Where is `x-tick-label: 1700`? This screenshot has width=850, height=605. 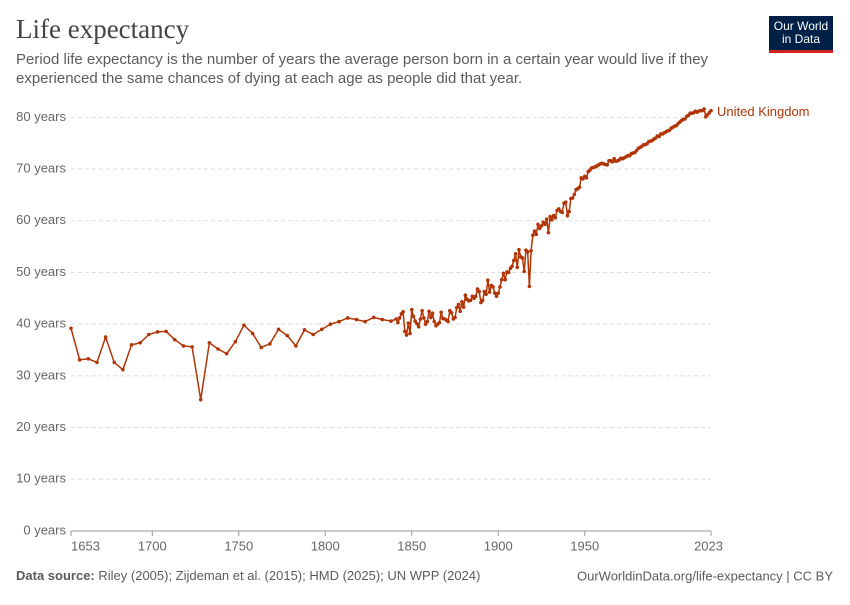 x-tick-label: 1700 is located at coordinates (152, 545).